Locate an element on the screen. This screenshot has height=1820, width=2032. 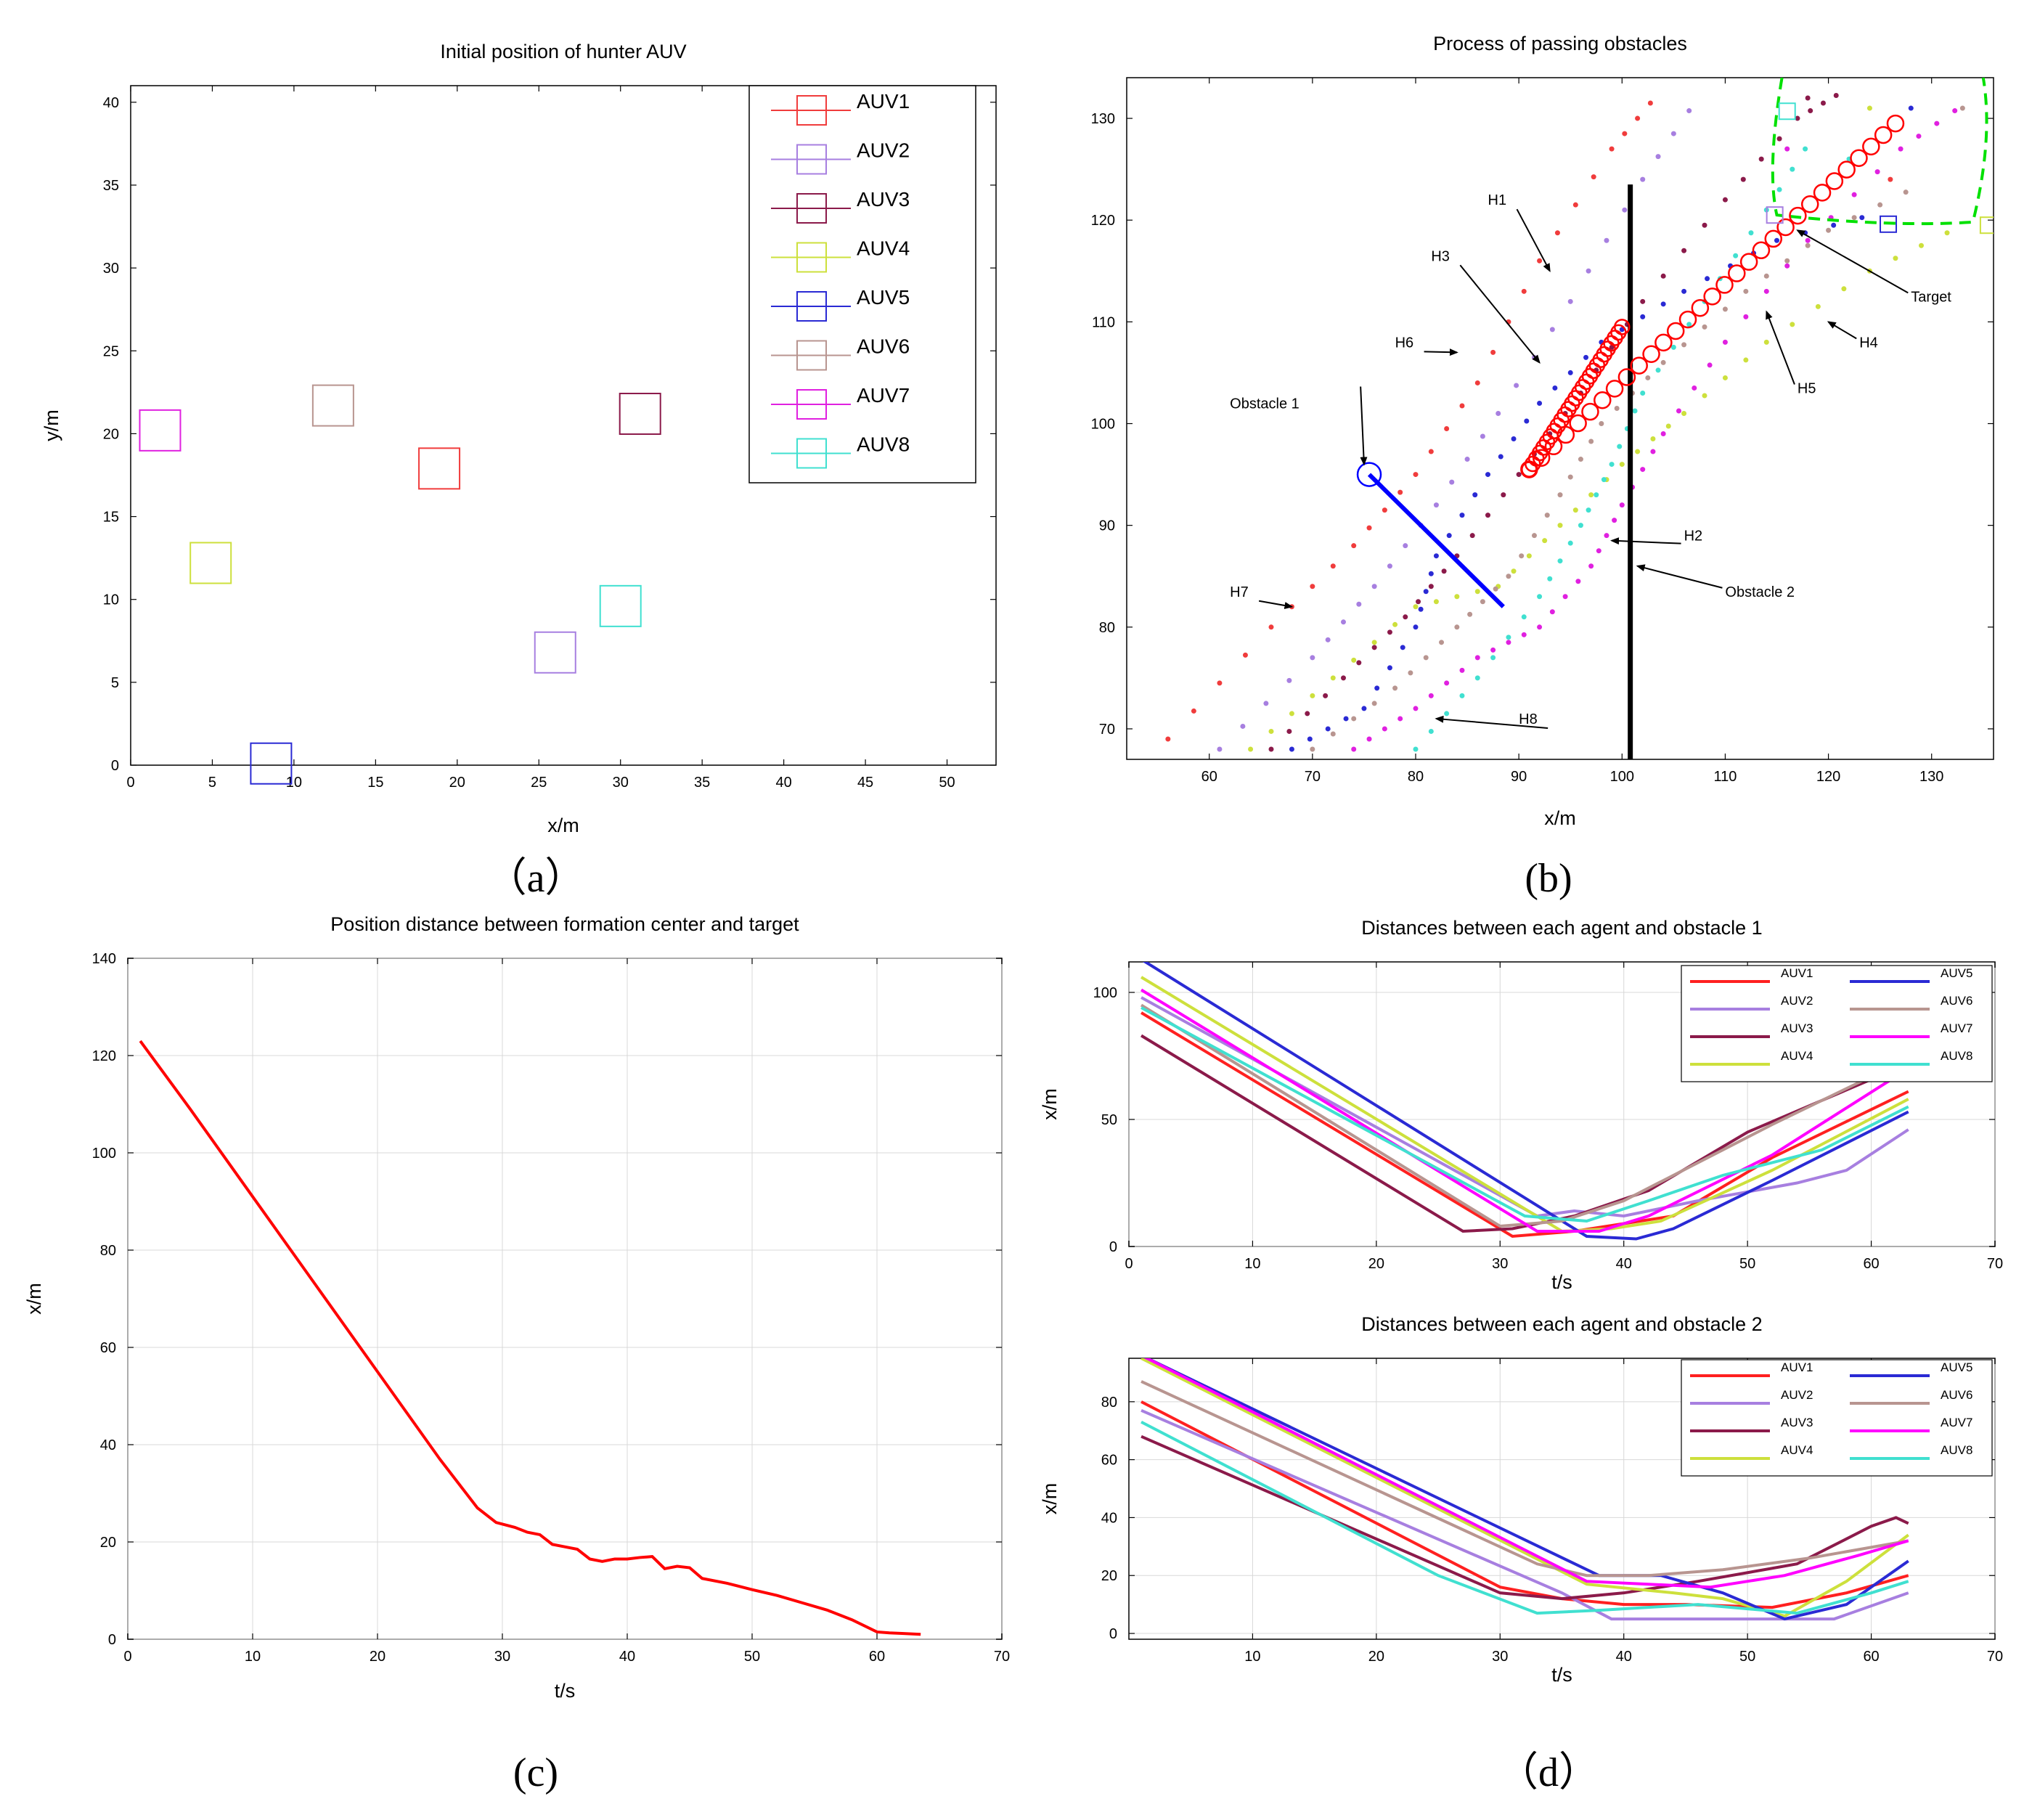
legend-d2: AUV1 AUV2 AUV3 AUV4 AUV5 AUV6 AUV7 AUV8 is located at coordinates (1837, 1418).